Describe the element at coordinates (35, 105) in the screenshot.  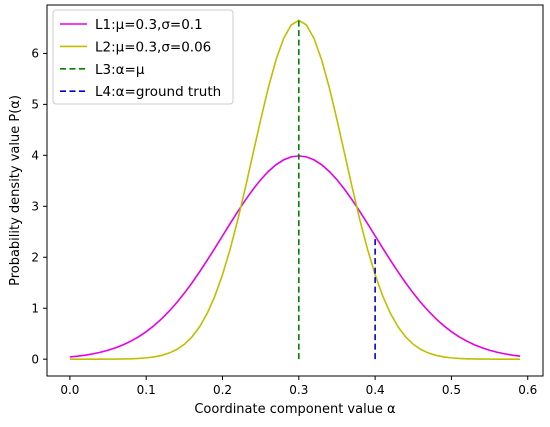
I see `y-tick-label: 5` at that location.